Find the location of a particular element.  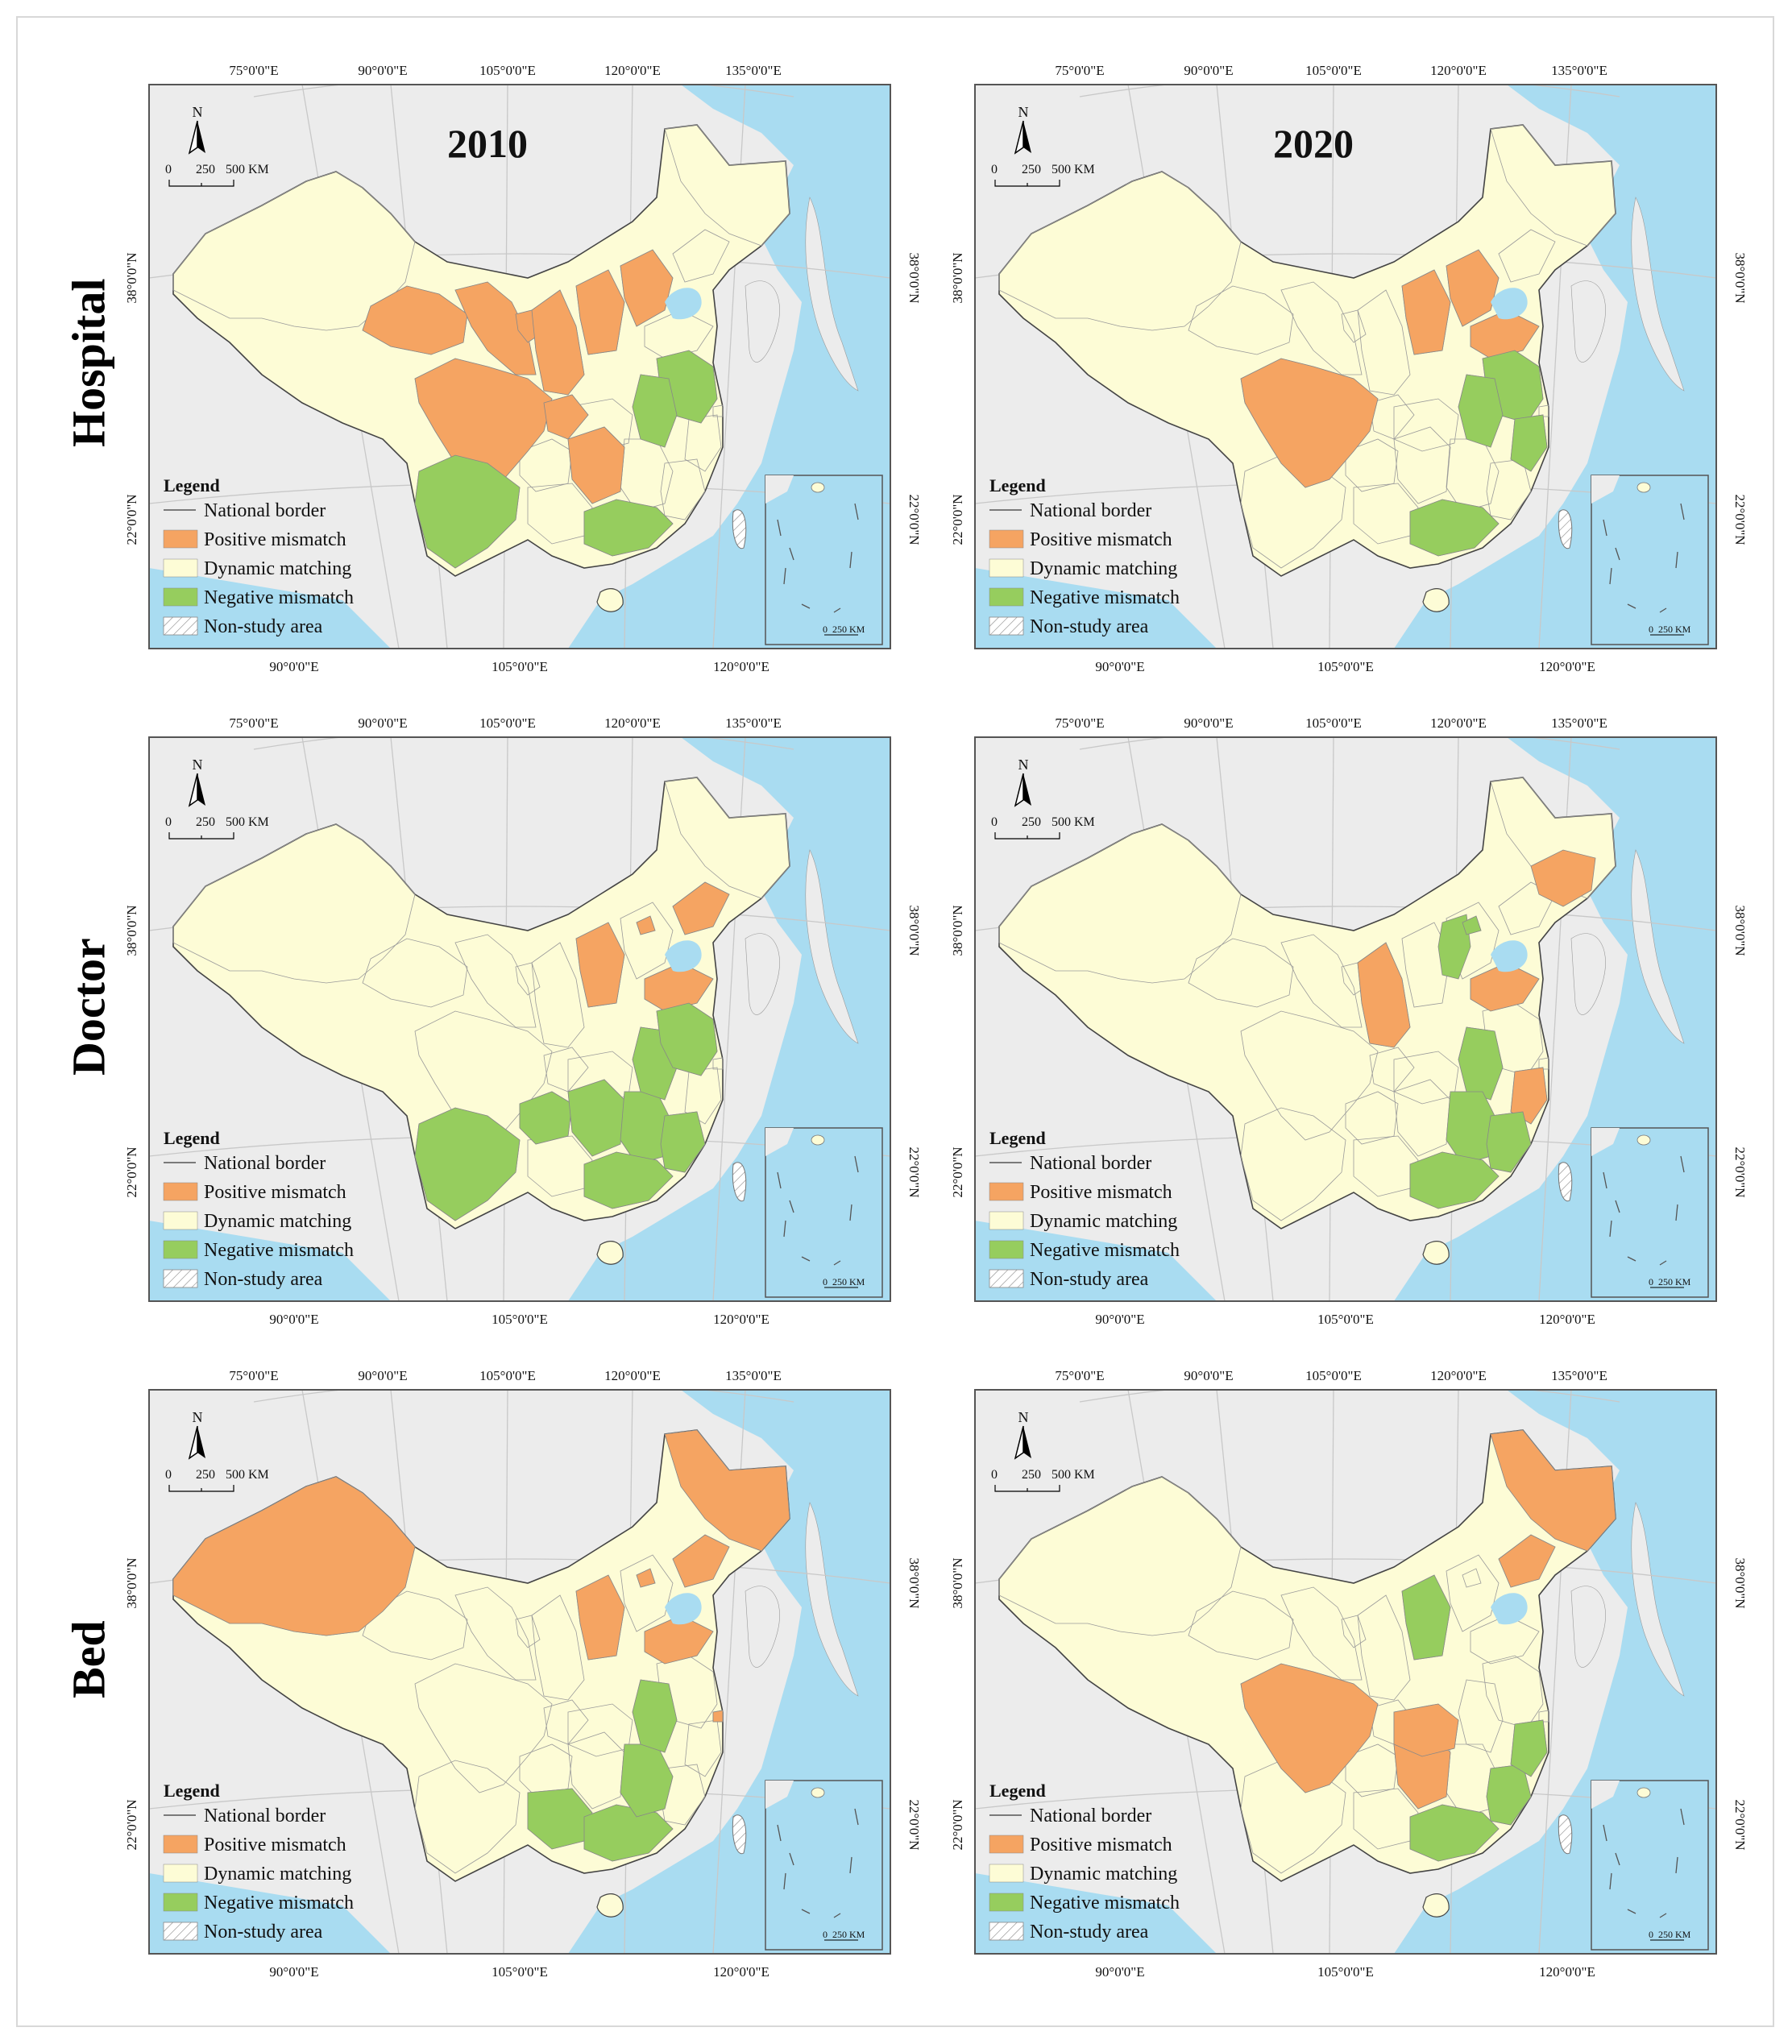

region-positive-qinghai is located at coordinates (415, 320).